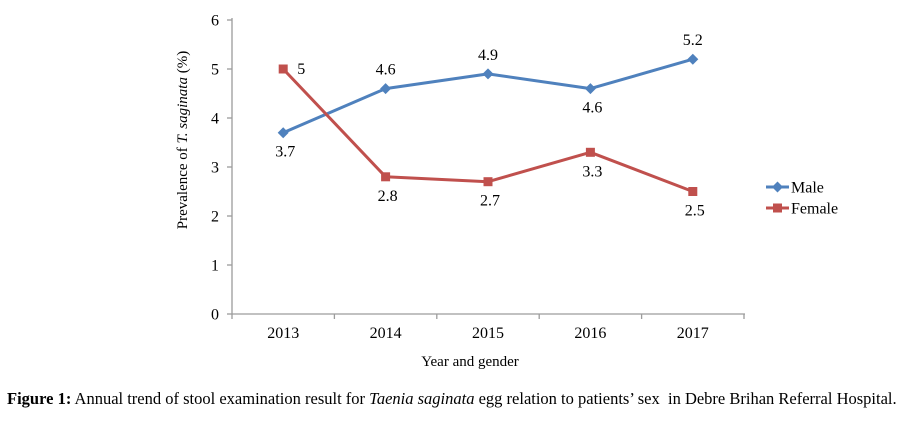  Describe the element at coordinates (215, 70) in the screenshot. I see `y-tick-label: 5` at that location.